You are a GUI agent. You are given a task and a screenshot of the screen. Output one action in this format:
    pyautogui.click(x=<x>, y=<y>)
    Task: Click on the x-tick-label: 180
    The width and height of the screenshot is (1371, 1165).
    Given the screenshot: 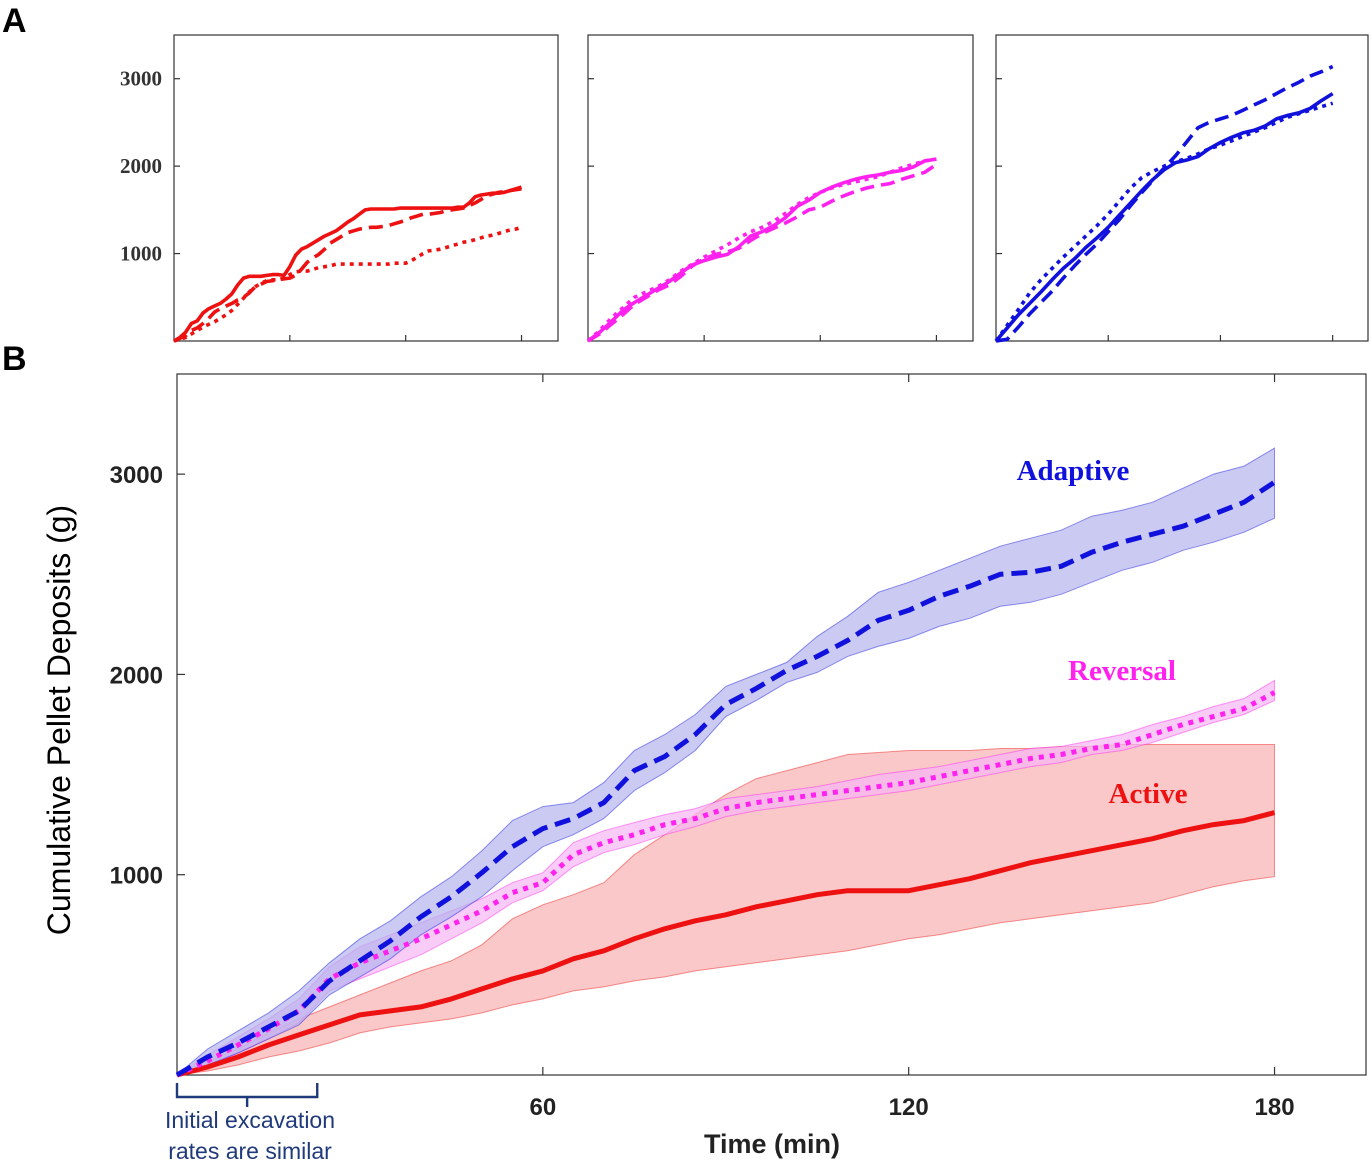 What is the action you would take?
    pyautogui.click(x=1275, y=1107)
    